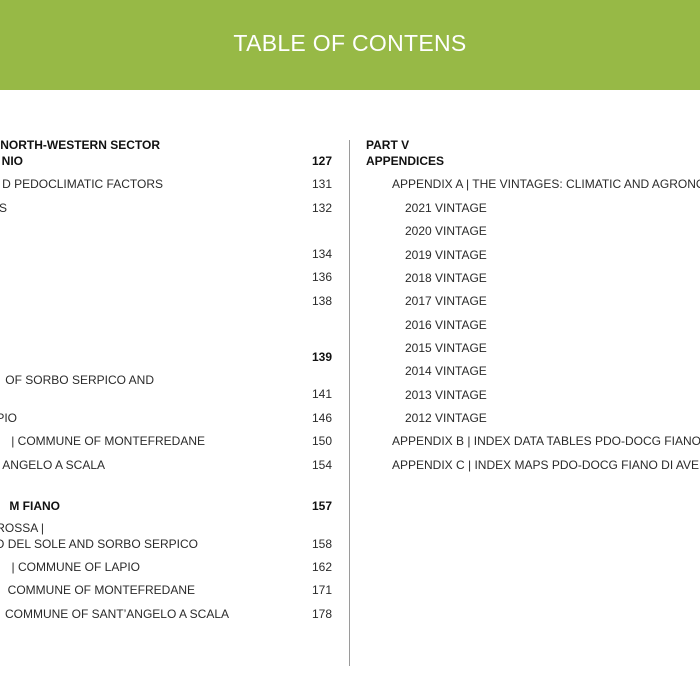  What do you see at coordinates (446, 418) in the screenshot?
I see `toc-entry-vintage: 2012 VINTAGE` at bounding box center [446, 418].